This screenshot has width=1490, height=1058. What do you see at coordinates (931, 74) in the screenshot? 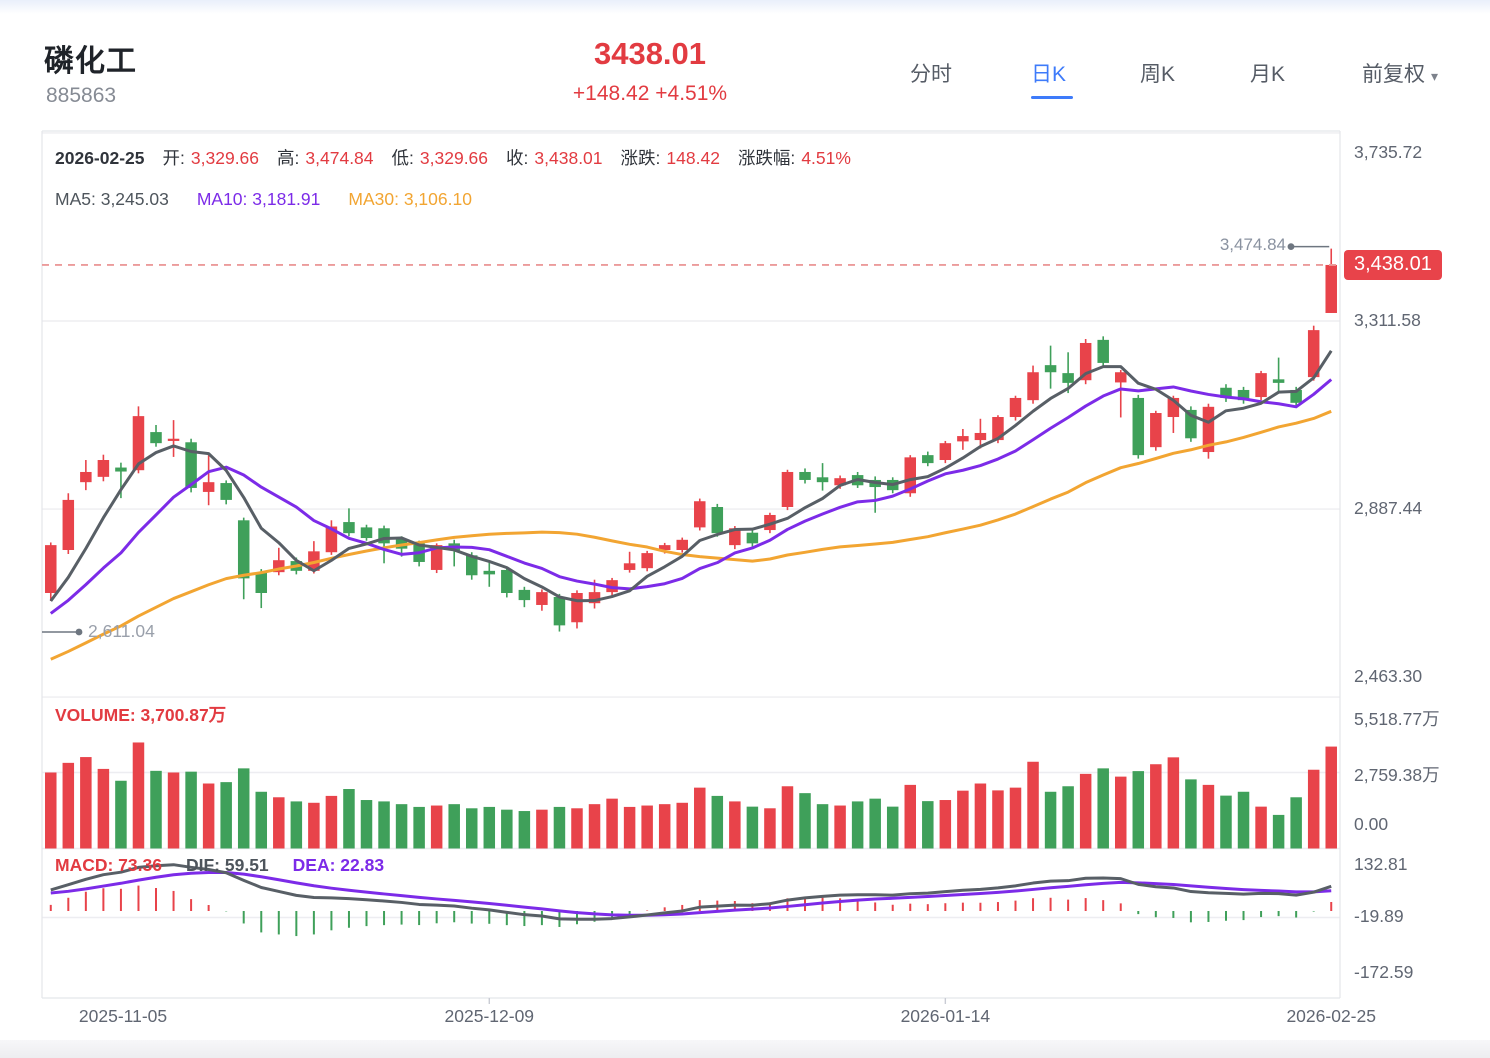
I see `tab-minute: 分时` at bounding box center [931, 74].